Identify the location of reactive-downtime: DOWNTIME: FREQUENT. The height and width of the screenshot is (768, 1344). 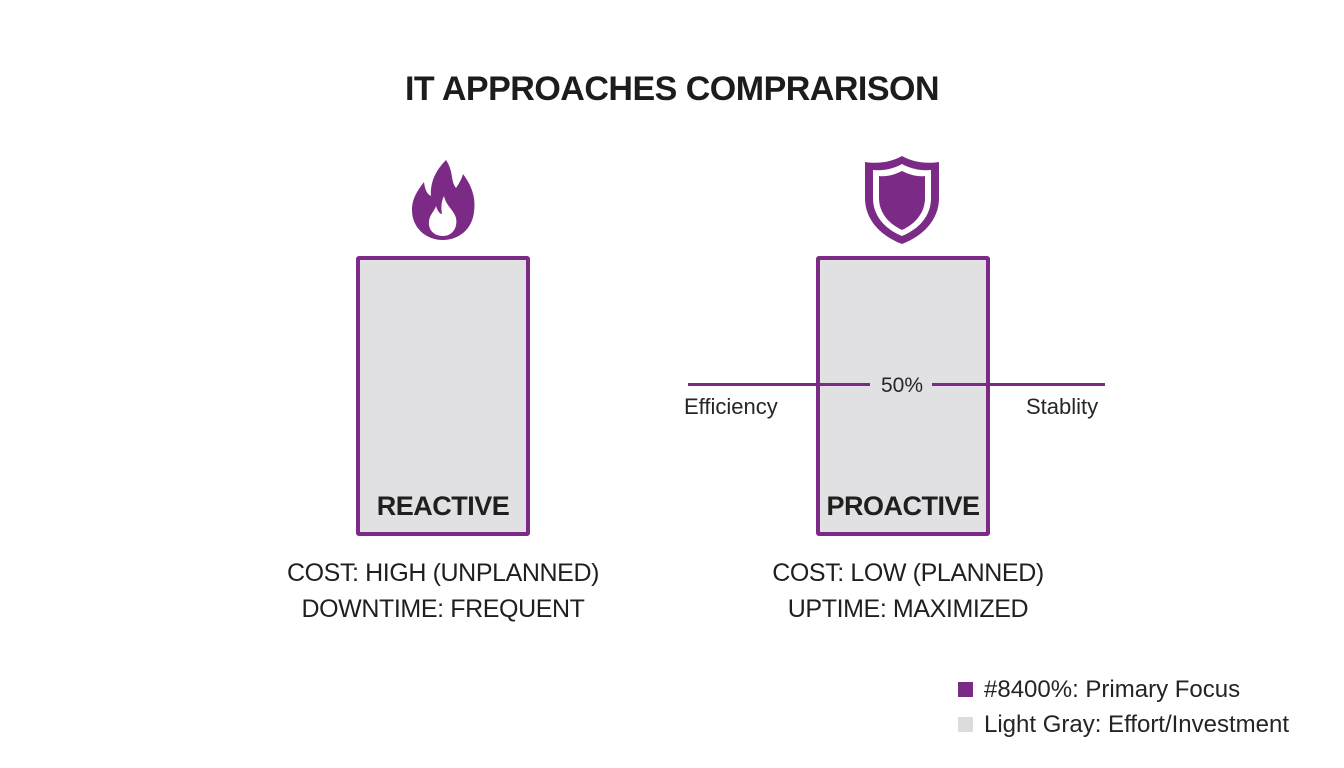
(443, 609).